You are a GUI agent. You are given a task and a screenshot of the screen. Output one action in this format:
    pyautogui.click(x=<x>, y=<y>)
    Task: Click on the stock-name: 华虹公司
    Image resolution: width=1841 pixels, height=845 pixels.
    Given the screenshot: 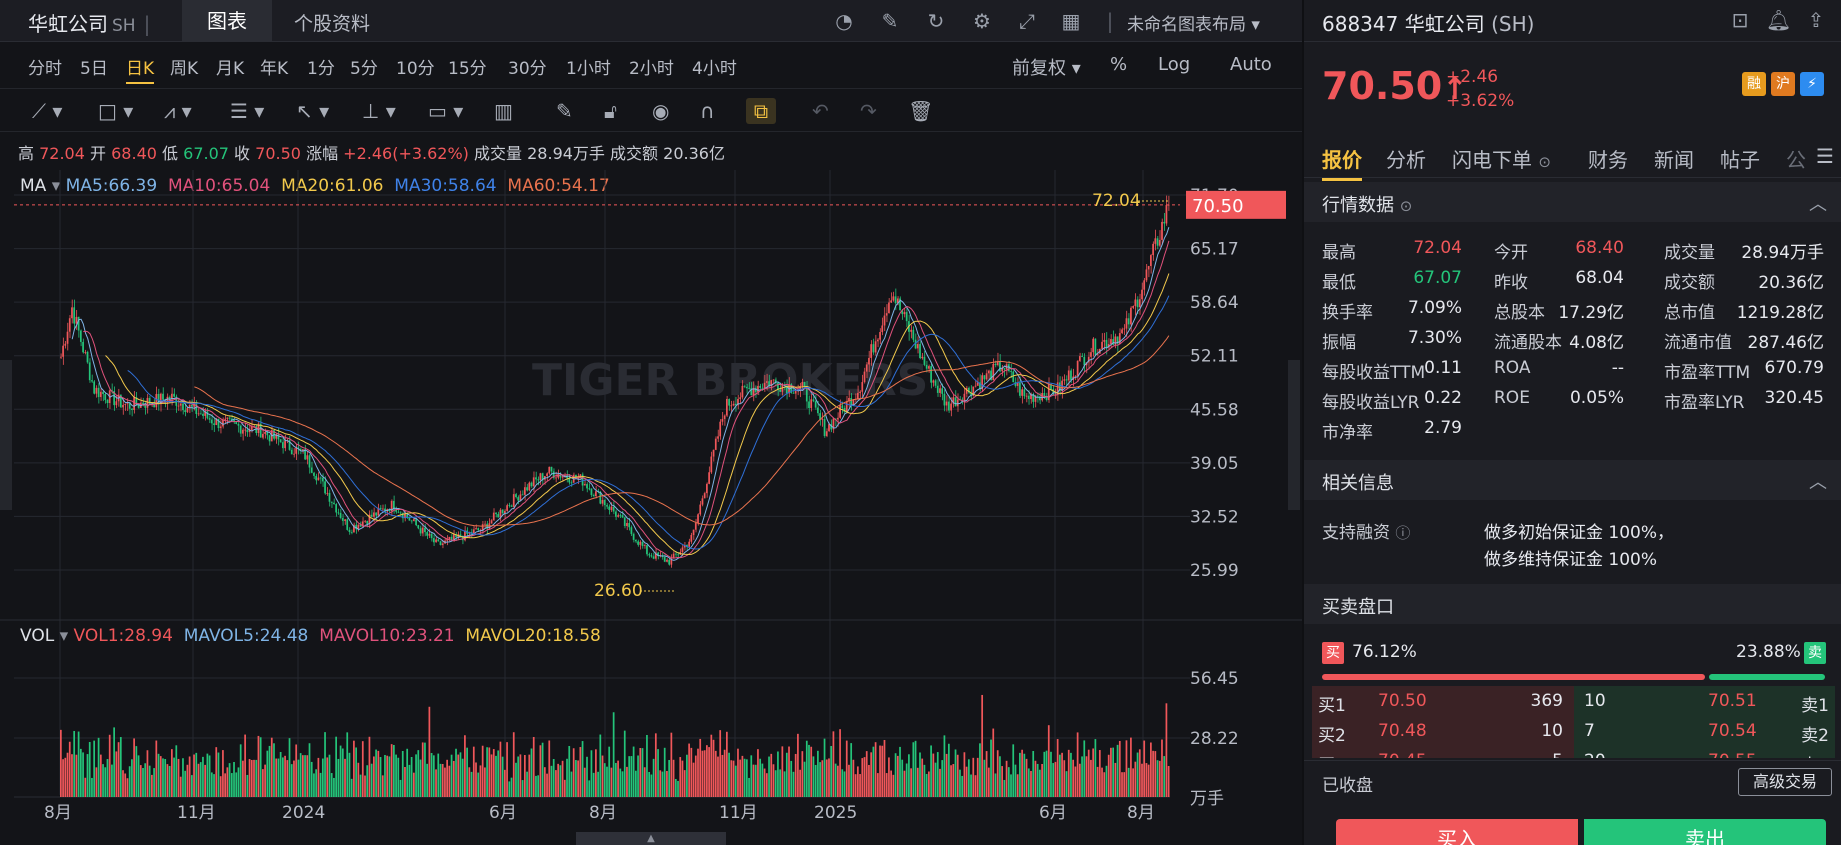 What is the action you would take?
    pyautogui.click(x=1444, y=24)
    